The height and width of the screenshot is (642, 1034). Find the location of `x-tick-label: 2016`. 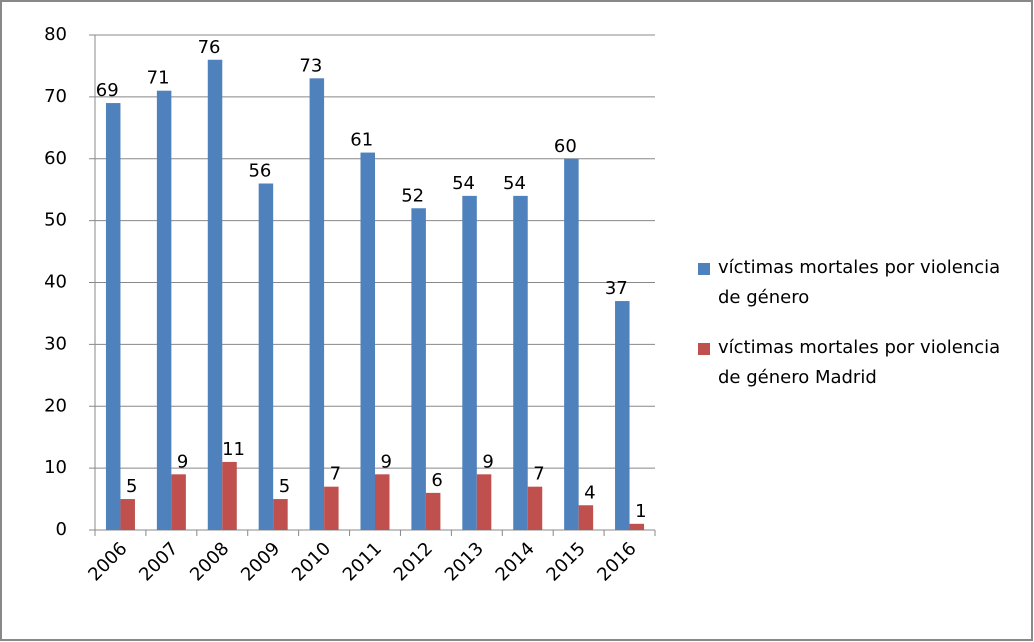

x-tick-label: 2016 is located at coordinates (616, 561).